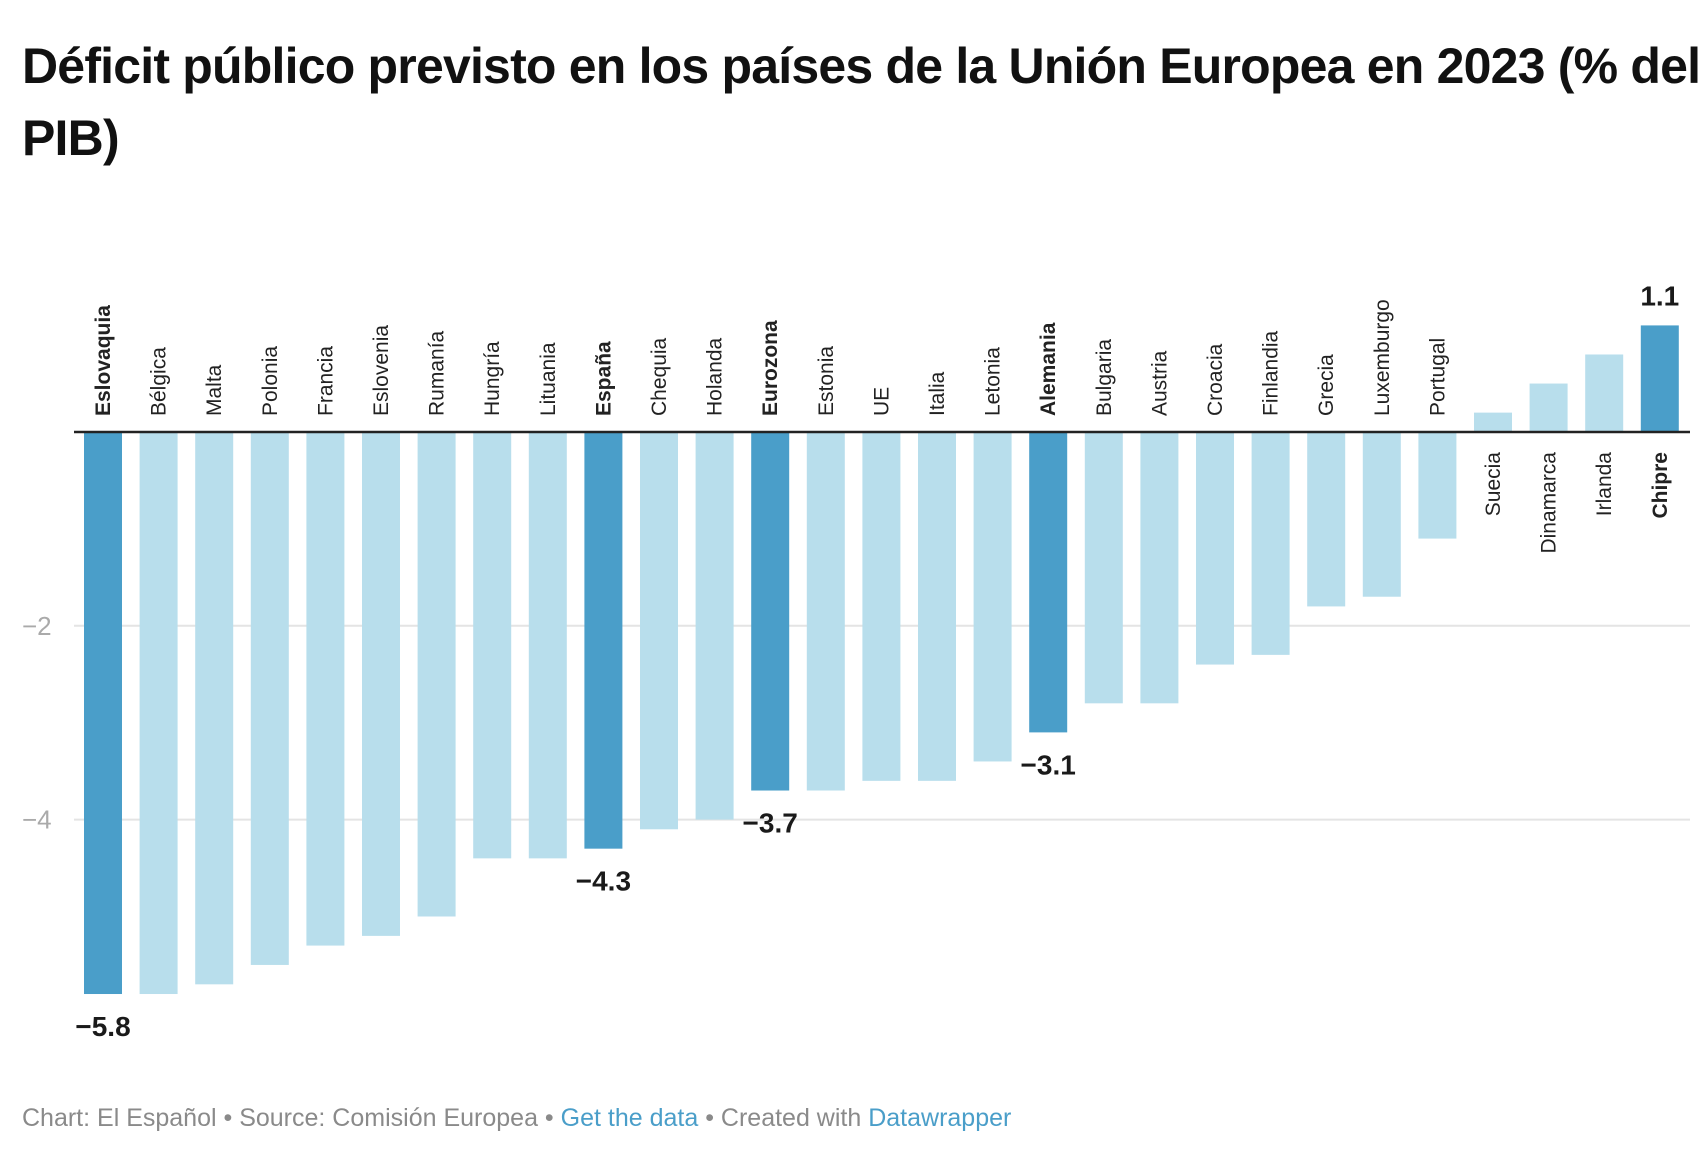 The image size is (1706, 1159). Describe the element at coordinates (1215, 379) in the screenshot. I see `category-label: Croacia` at that location.